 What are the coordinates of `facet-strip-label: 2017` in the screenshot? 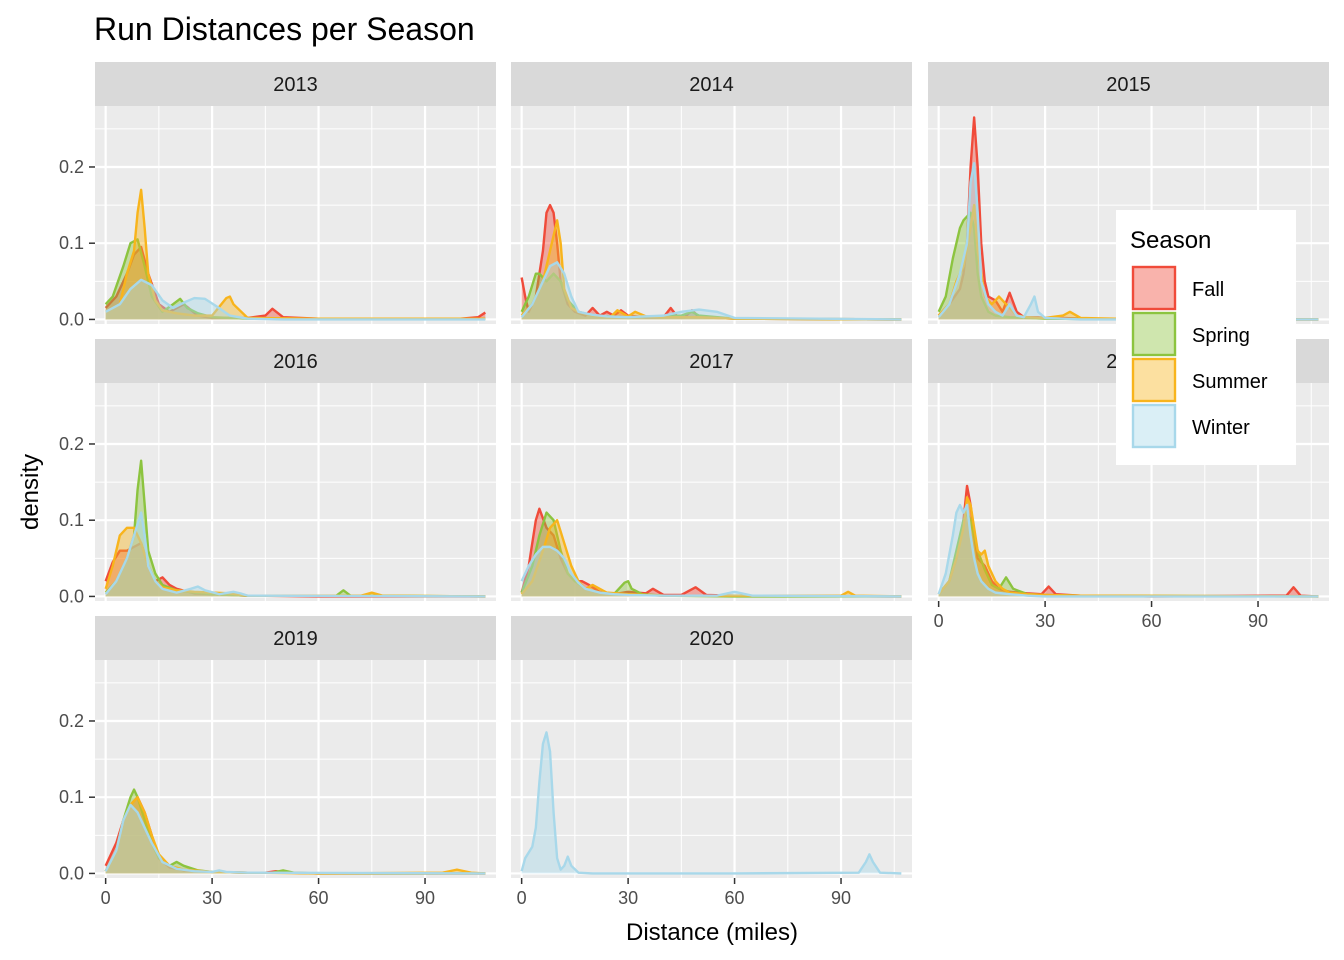 It's located at (711, 362).